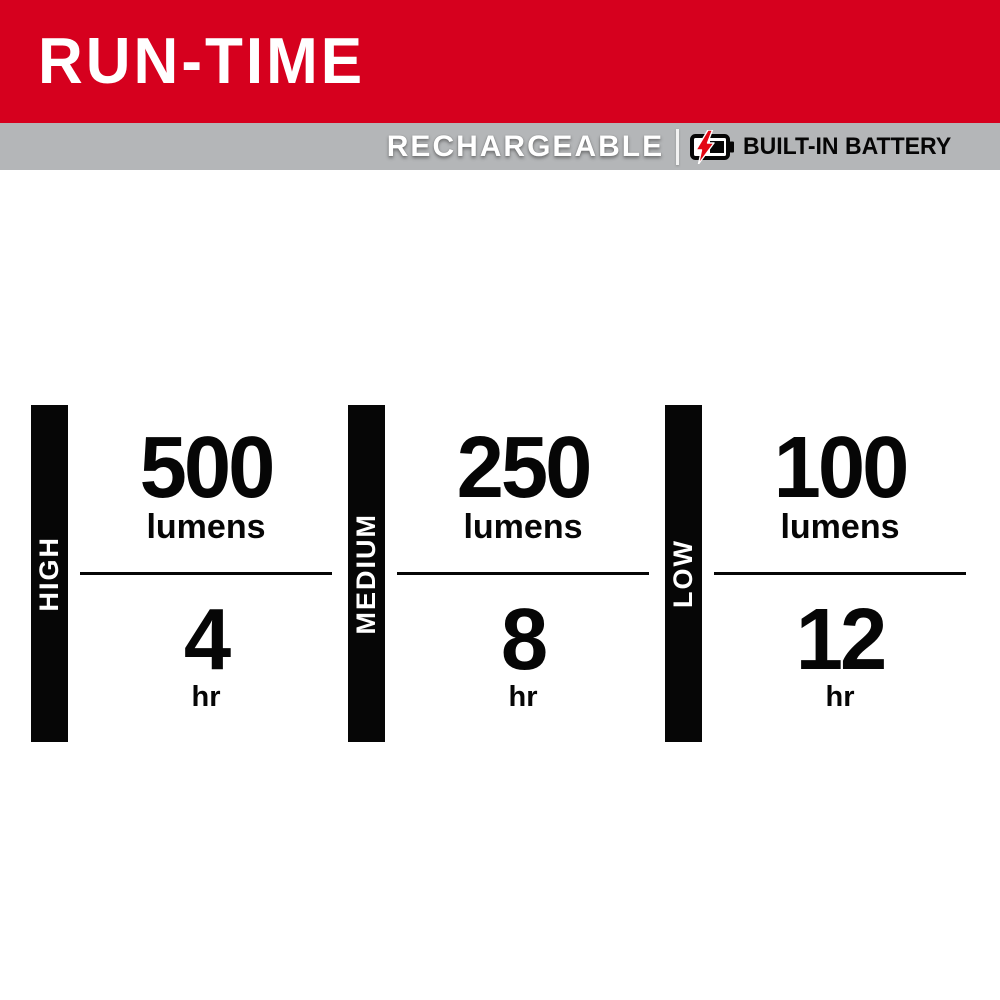 Image resolution: width=1000 pixels, height=1000 pixels. I want to click on runtime-value: 8, so click(524, 639).